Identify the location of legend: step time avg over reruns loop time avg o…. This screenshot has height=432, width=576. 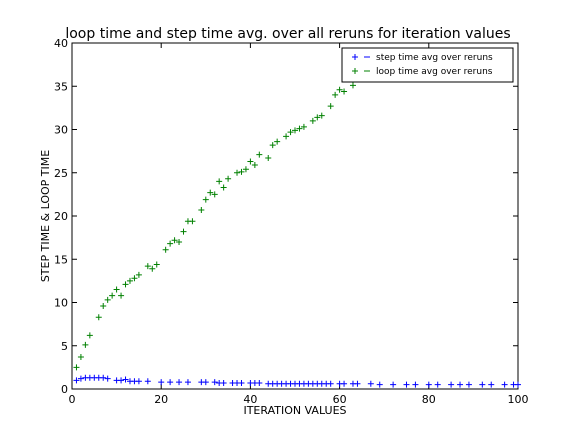
(427, 65).